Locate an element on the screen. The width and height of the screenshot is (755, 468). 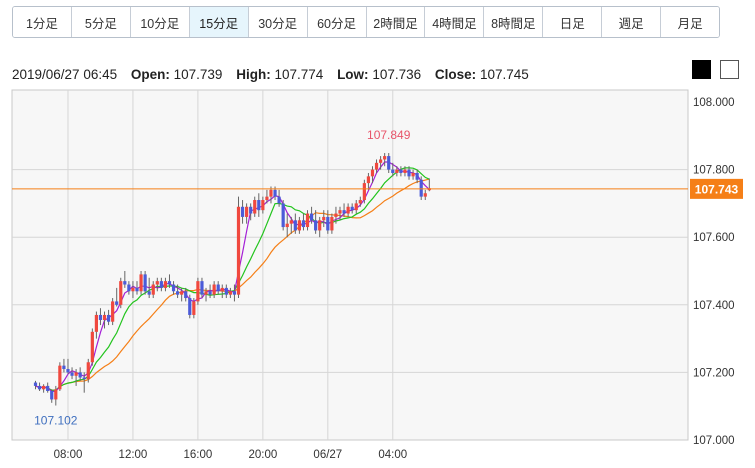
high-annotation: 107.849 is located at coordinates (389, 135).